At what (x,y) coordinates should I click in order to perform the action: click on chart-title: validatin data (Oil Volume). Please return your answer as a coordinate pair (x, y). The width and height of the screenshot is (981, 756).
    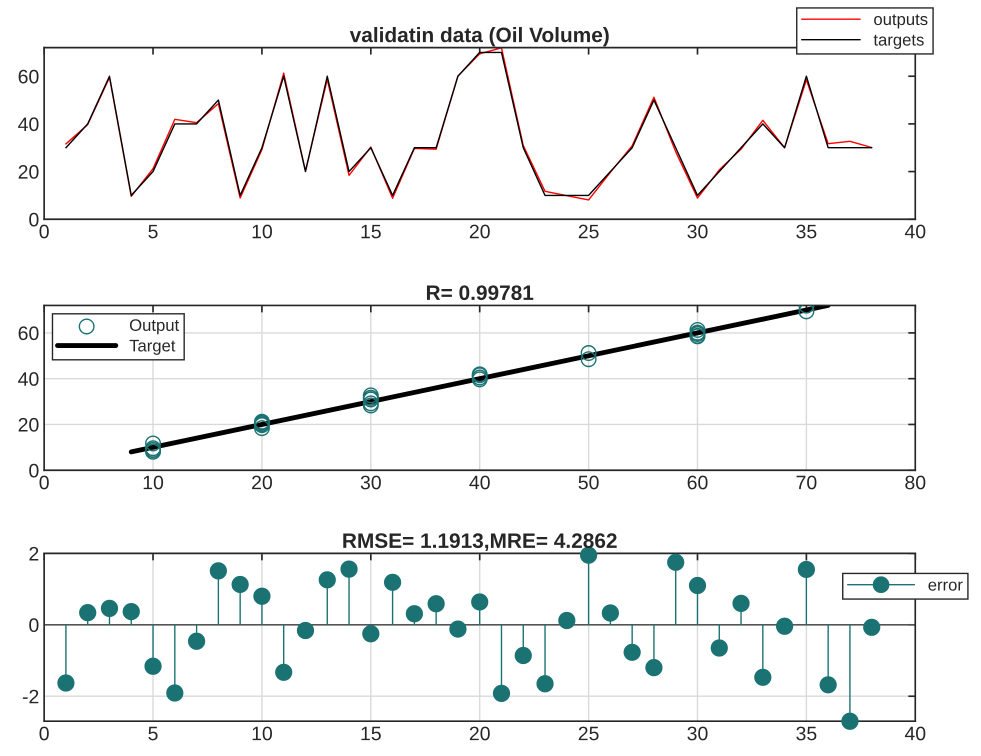
    Looking at the image, I should click on (479, 36).